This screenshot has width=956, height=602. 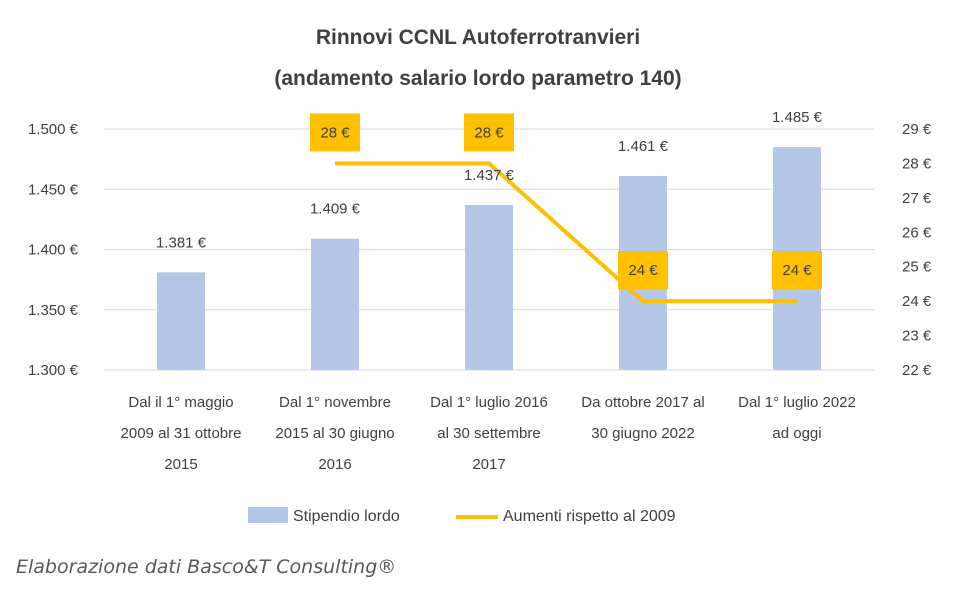 I want to click on category-label: al 30 settembre, so click(x=488, y=433).